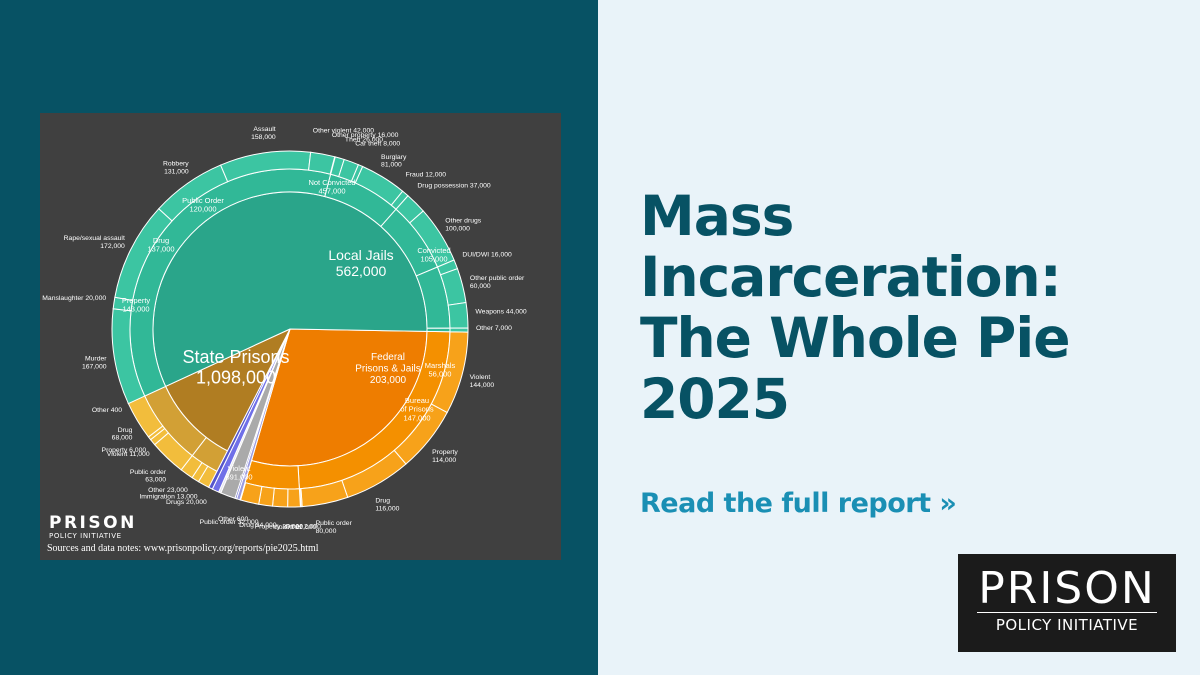  What do you see at coordinates (93, 523) in the screenshot?
I see `chart-card-logo-word: PRISON` at bounding box center [93, 523].